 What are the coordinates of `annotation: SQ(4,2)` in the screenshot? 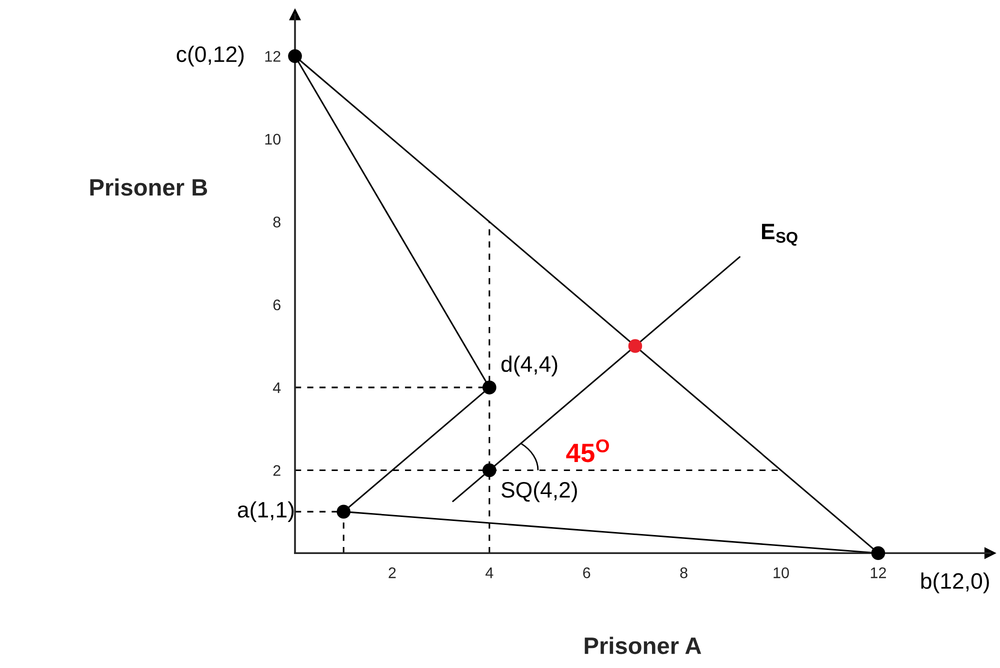 It's located at (539, 491).